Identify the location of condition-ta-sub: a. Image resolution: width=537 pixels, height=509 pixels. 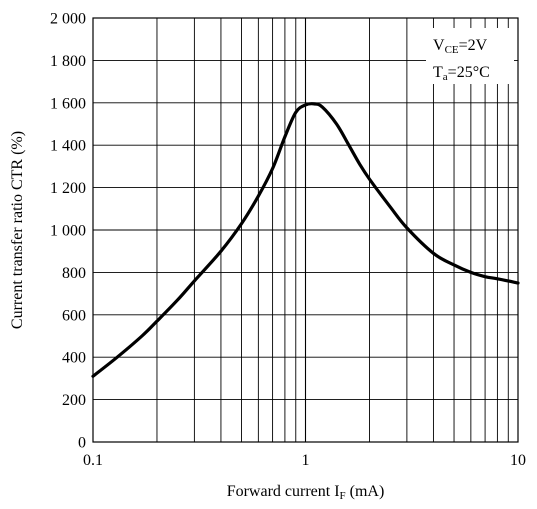
(445, 77).